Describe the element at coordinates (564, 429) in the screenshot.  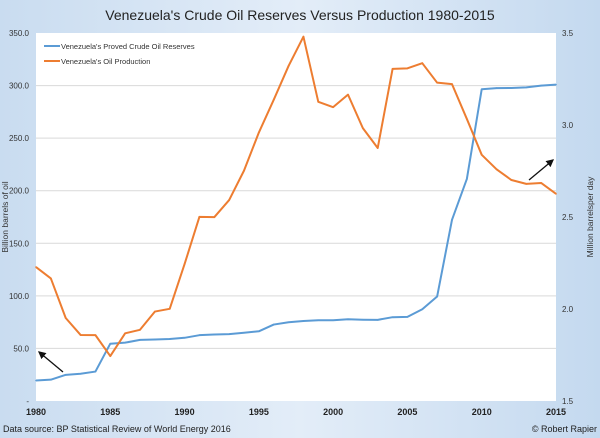
I see `copyright-credit: © Robert Rapier` at that location.